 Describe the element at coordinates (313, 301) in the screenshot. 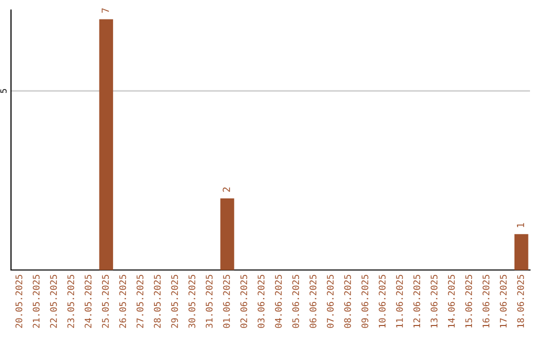

I see `x-tick-label: 06.06.2025` at that location.